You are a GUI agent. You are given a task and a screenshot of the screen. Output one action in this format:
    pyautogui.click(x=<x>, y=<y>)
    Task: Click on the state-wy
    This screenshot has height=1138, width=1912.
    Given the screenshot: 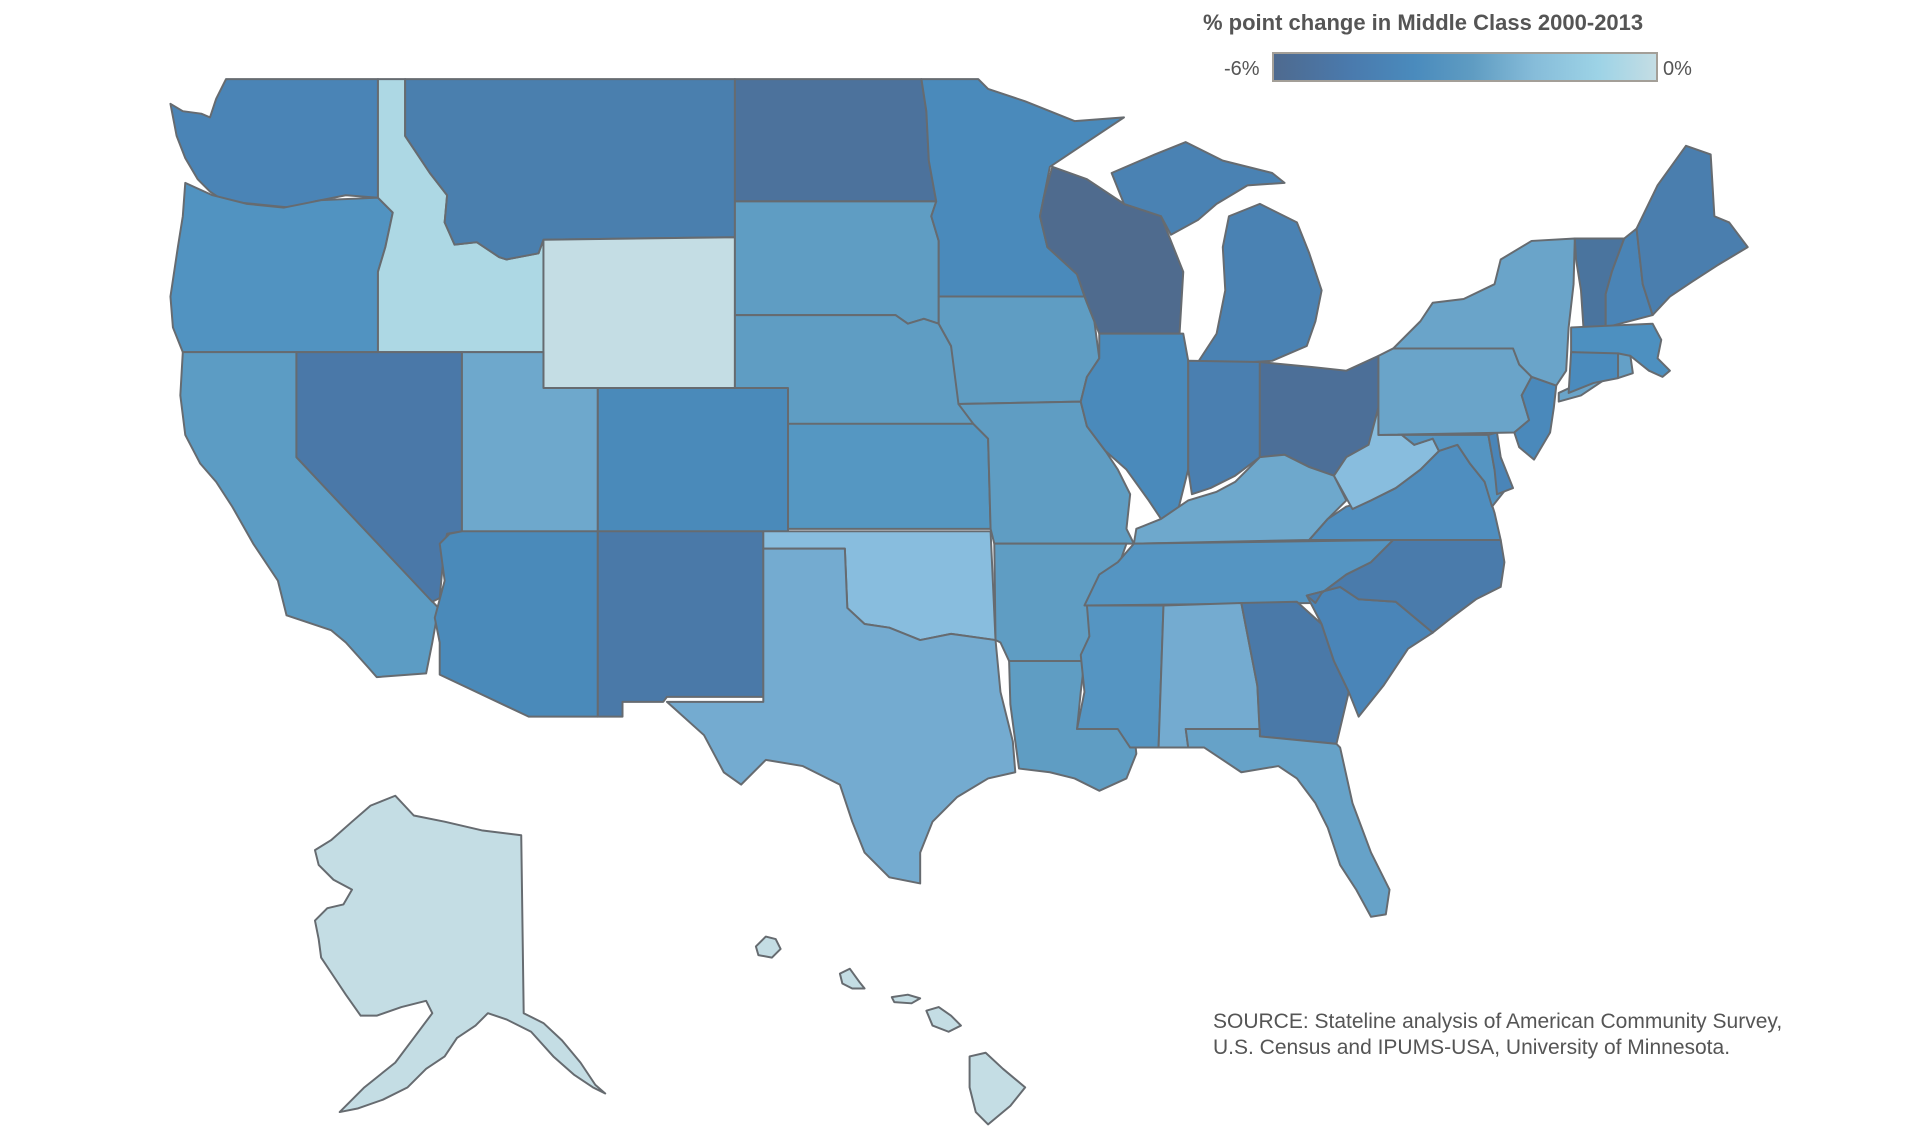 What is the action you would take?
    pyautogui.click(x=639, y=312)
    